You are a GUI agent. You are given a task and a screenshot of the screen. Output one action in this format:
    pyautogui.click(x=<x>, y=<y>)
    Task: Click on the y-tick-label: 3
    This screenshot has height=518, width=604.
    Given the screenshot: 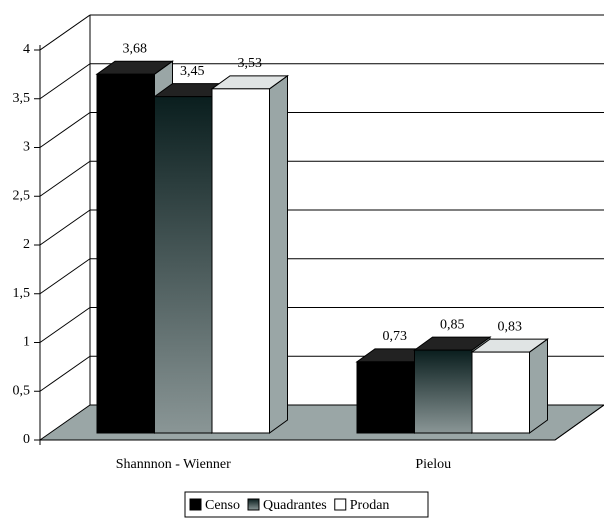 What is the action you would take?
    pyautogui.click(x=26, y=147)
    